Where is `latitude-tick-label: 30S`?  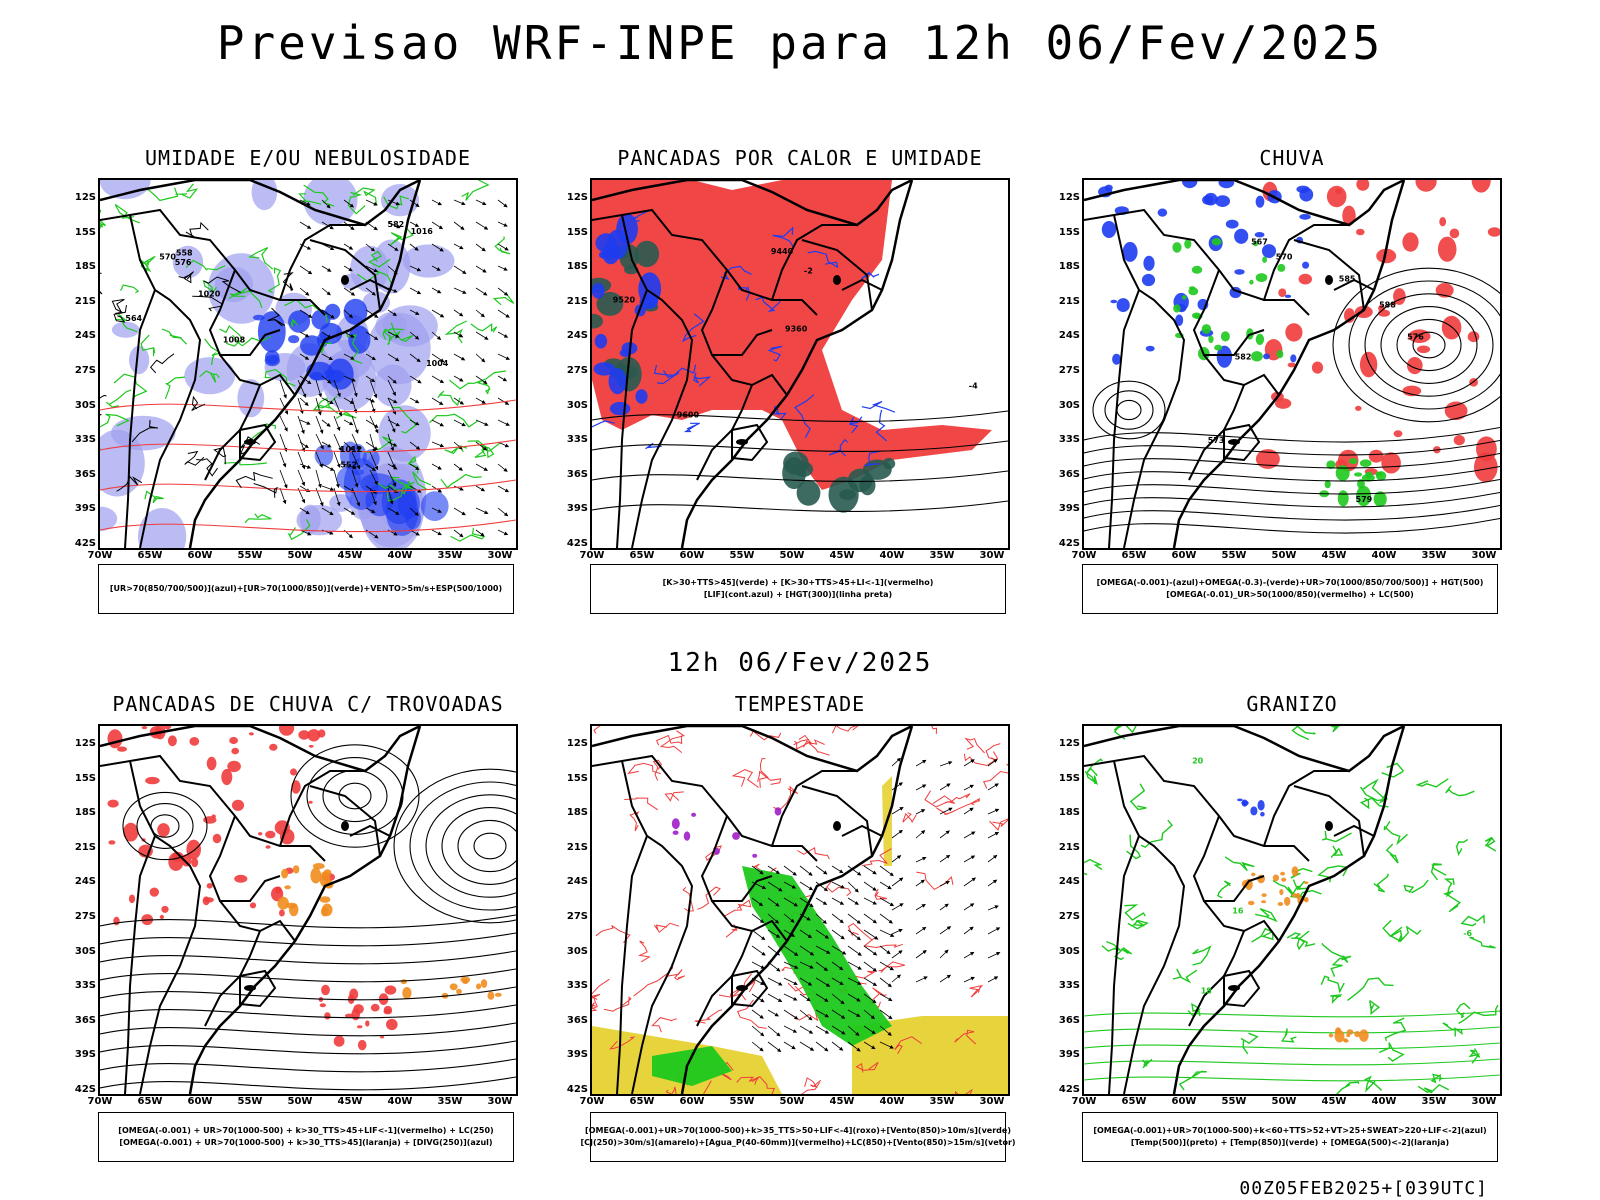 latitude-tick-label: 30S is located at coordinates (577, 951).